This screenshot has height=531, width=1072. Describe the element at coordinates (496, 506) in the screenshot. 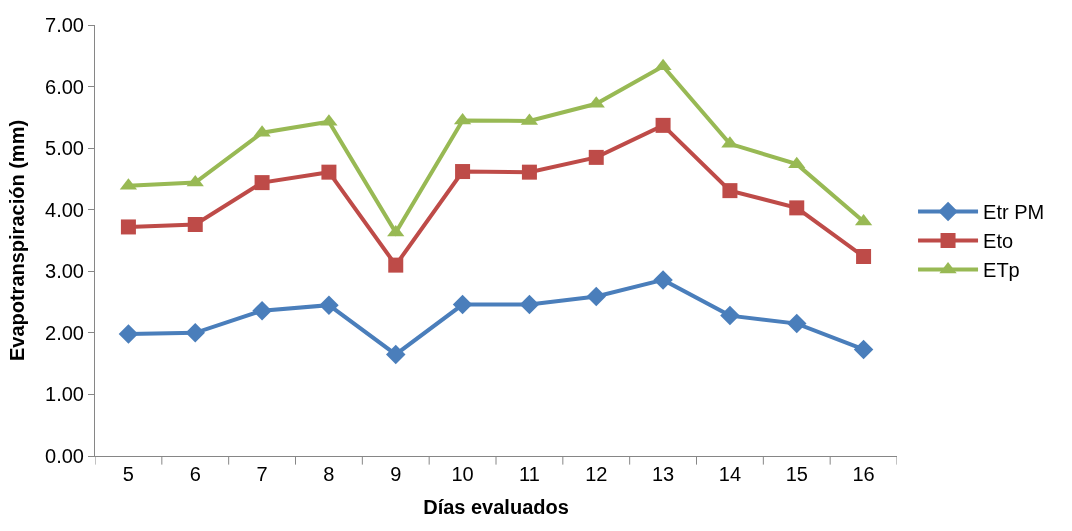

I see `x-axis-title: Días evaluados` at that location.